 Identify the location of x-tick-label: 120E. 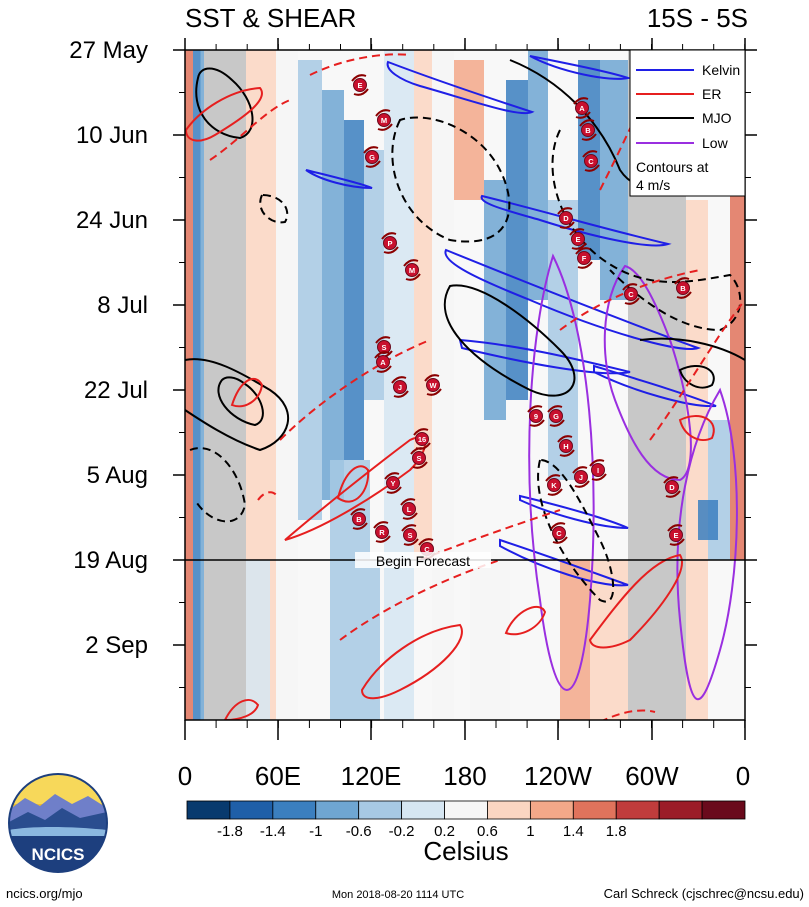
(371, 776).